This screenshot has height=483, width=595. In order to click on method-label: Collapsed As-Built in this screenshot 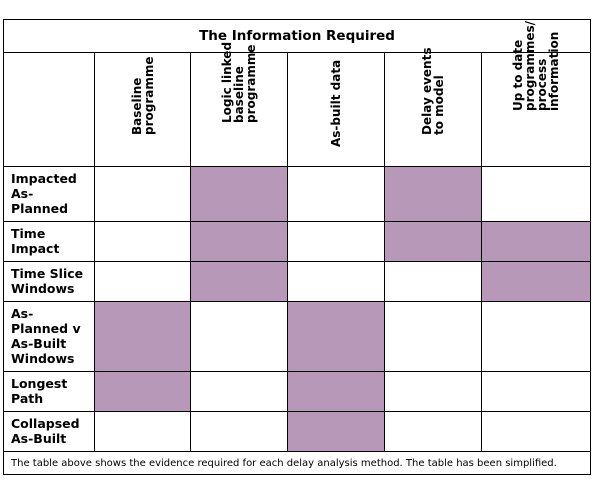, I will do `click(49, 431)`.